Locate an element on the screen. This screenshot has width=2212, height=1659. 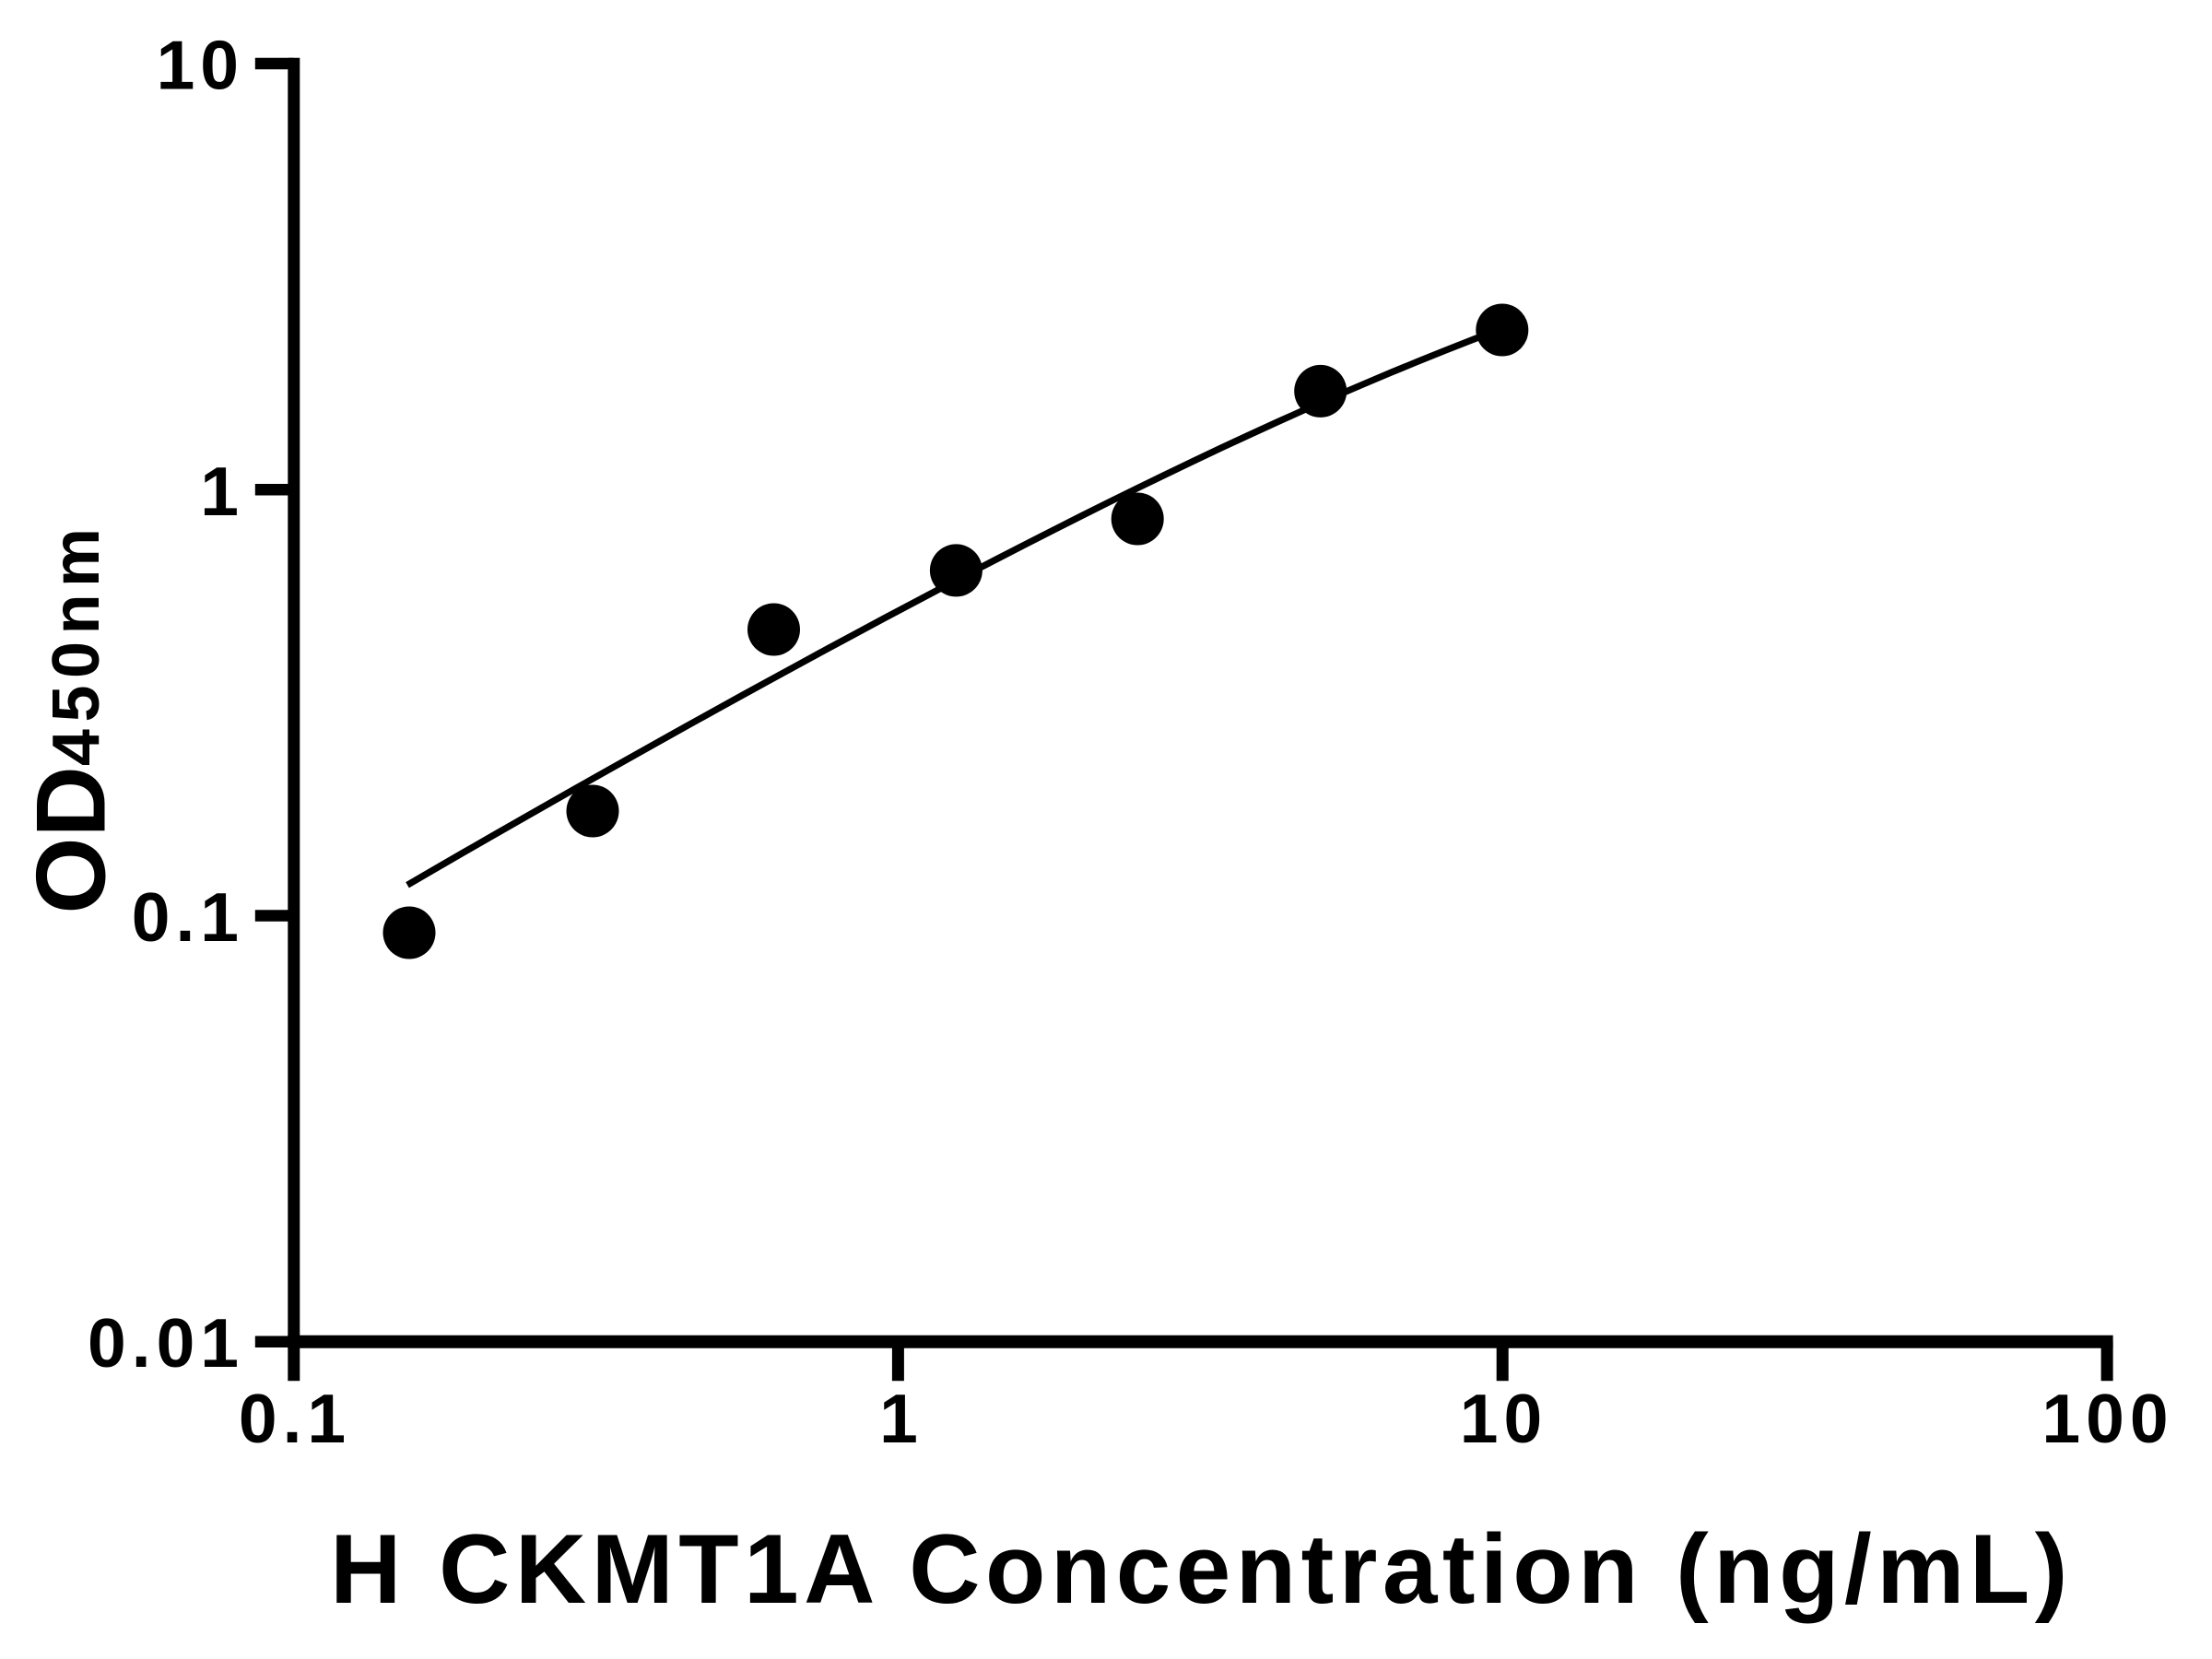
svg-text: OD450nm is located at coordinates (71, 717).